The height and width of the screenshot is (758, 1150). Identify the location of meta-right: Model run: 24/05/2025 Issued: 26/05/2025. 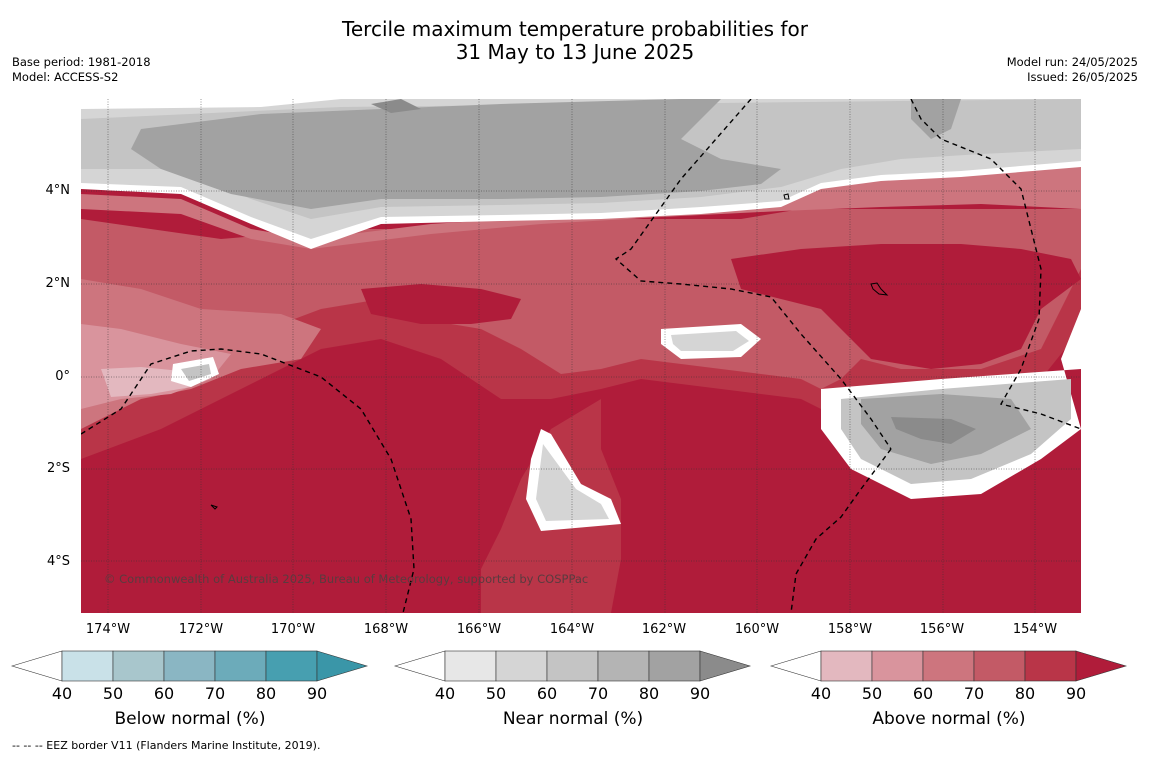
(1072, 70).